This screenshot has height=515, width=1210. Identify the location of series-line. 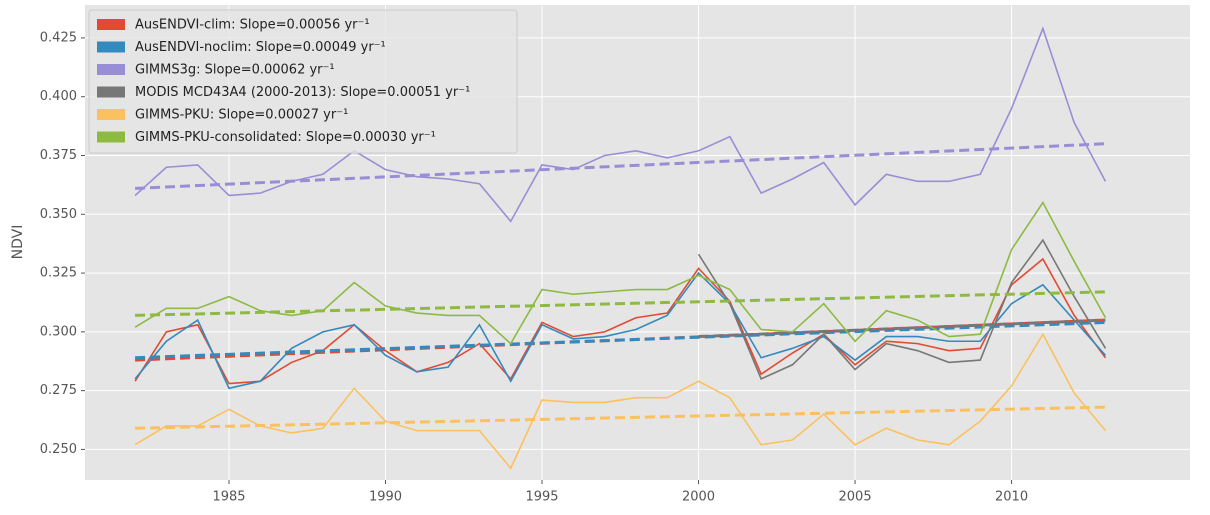
(902, 309).